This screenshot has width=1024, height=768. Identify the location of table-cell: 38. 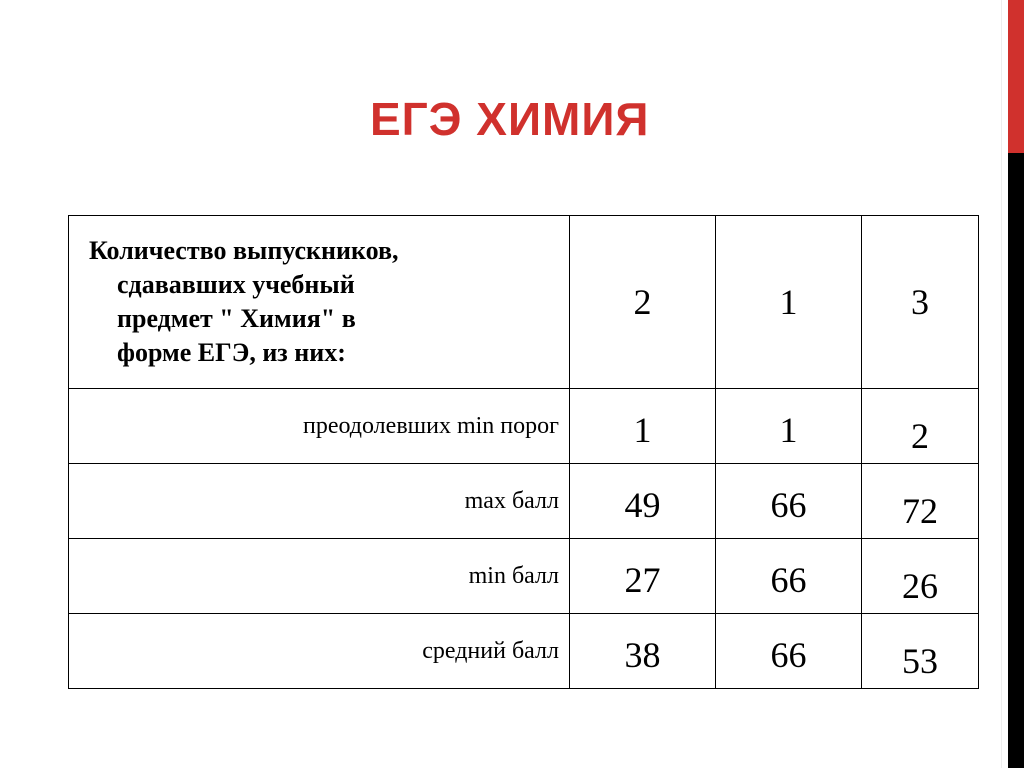
(642, 651).